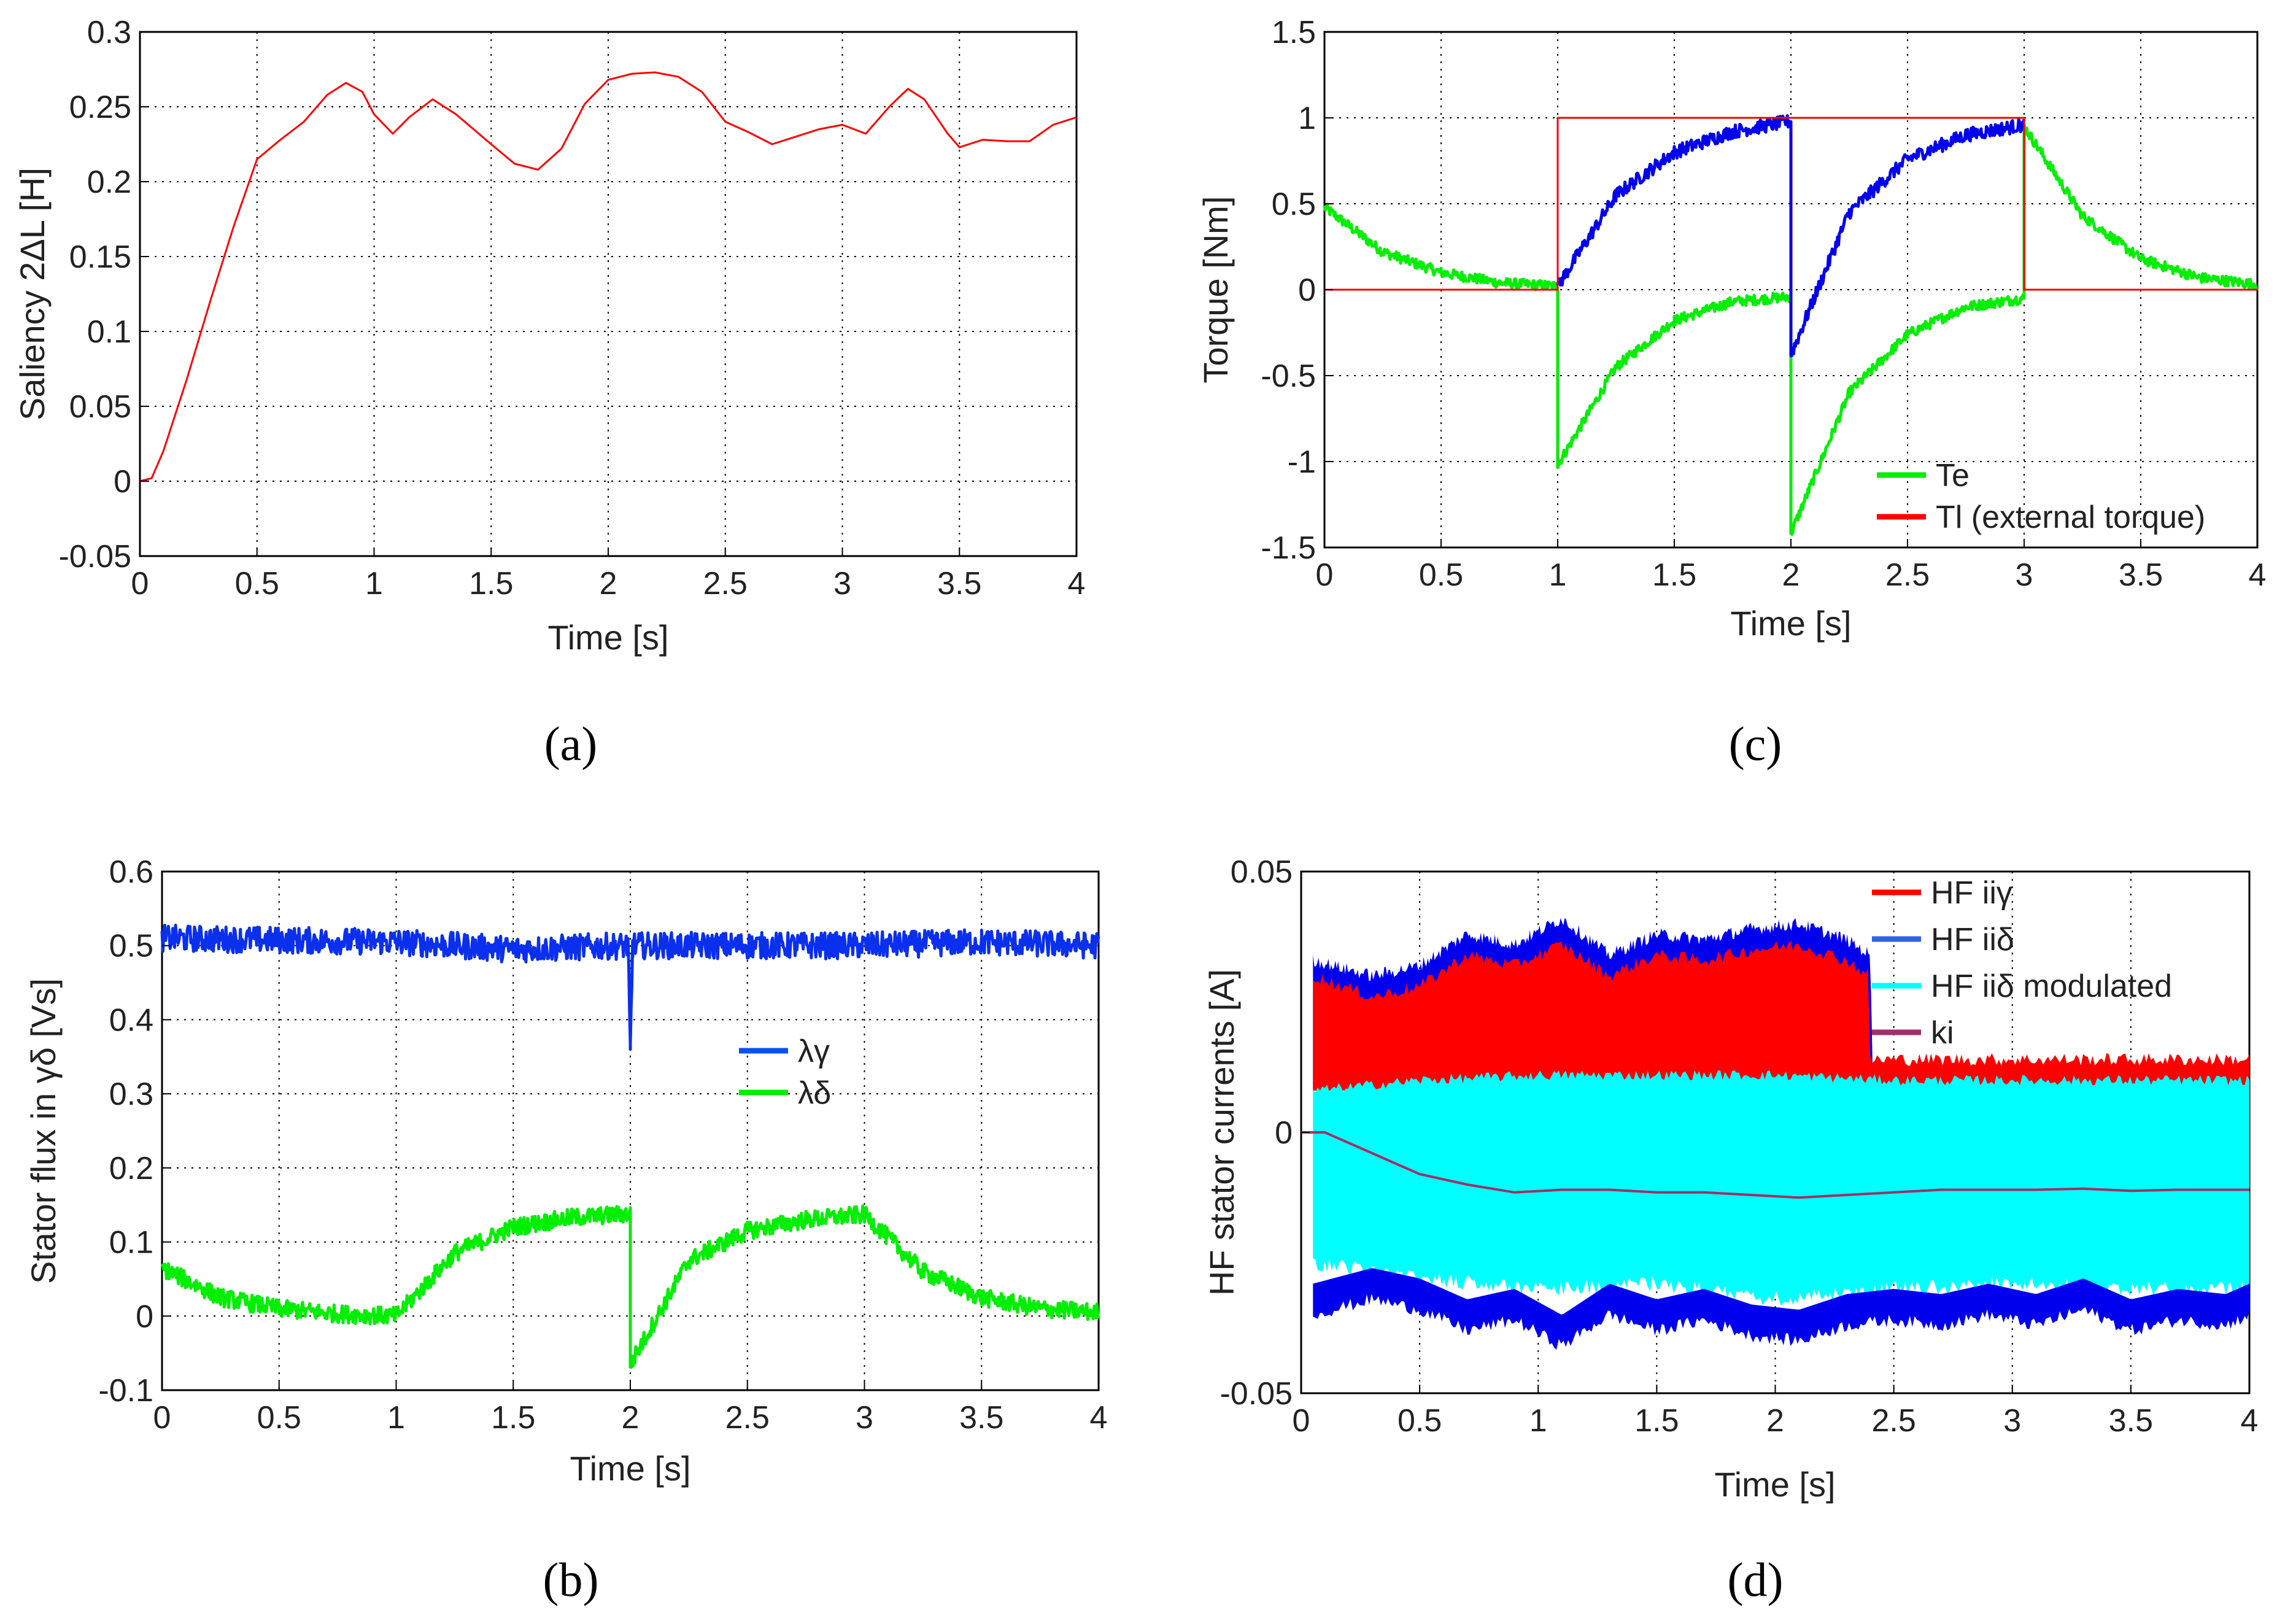 The height and width of the screenshot is (1624, 2277). Describe the element at coordinates (125, 1391) in the screenshot. I see `y-tick-label: -0.1` at that location.